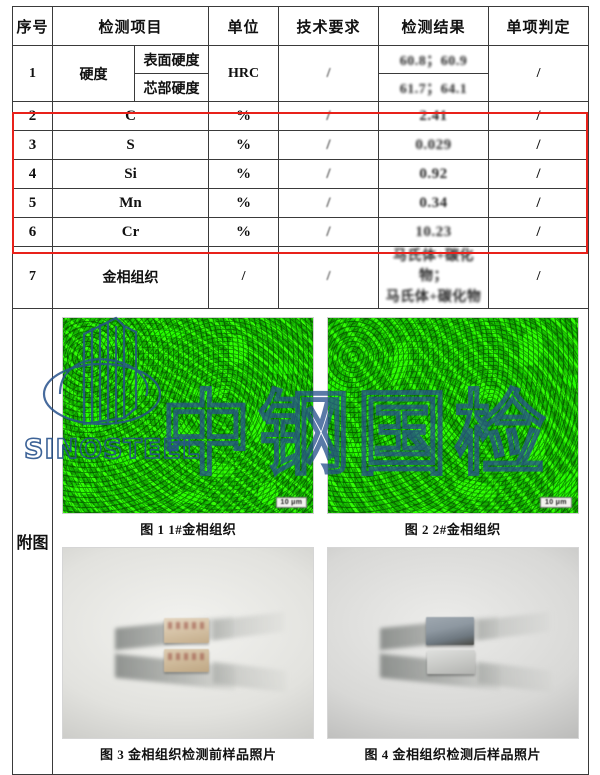 The image size is (600, 775). Describe the element at coordinates (130, 26) in the screenshot. I see `header-item: 检测项目` at that location.